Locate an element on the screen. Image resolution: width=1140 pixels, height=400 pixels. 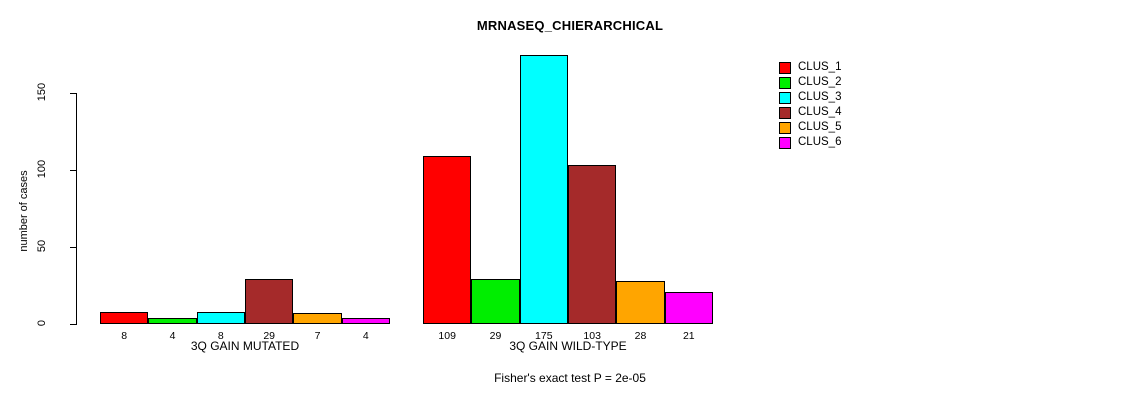
legend-item-label: CLUS_1 is located at coordinates (820, 66).